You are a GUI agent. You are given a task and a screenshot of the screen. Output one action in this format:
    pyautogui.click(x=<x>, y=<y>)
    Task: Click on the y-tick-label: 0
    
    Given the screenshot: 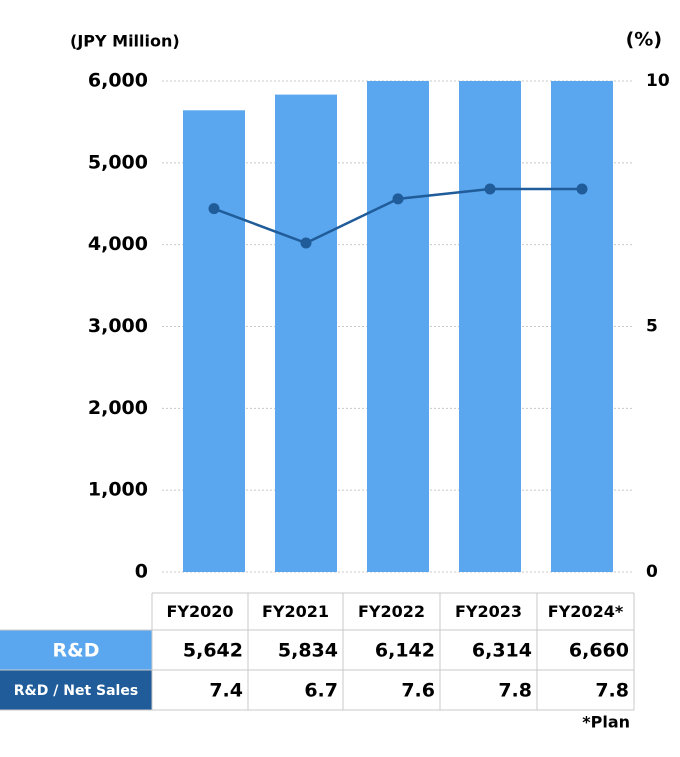 What is the action you would take?
    pyautogui.click(x=141, y=572)
    